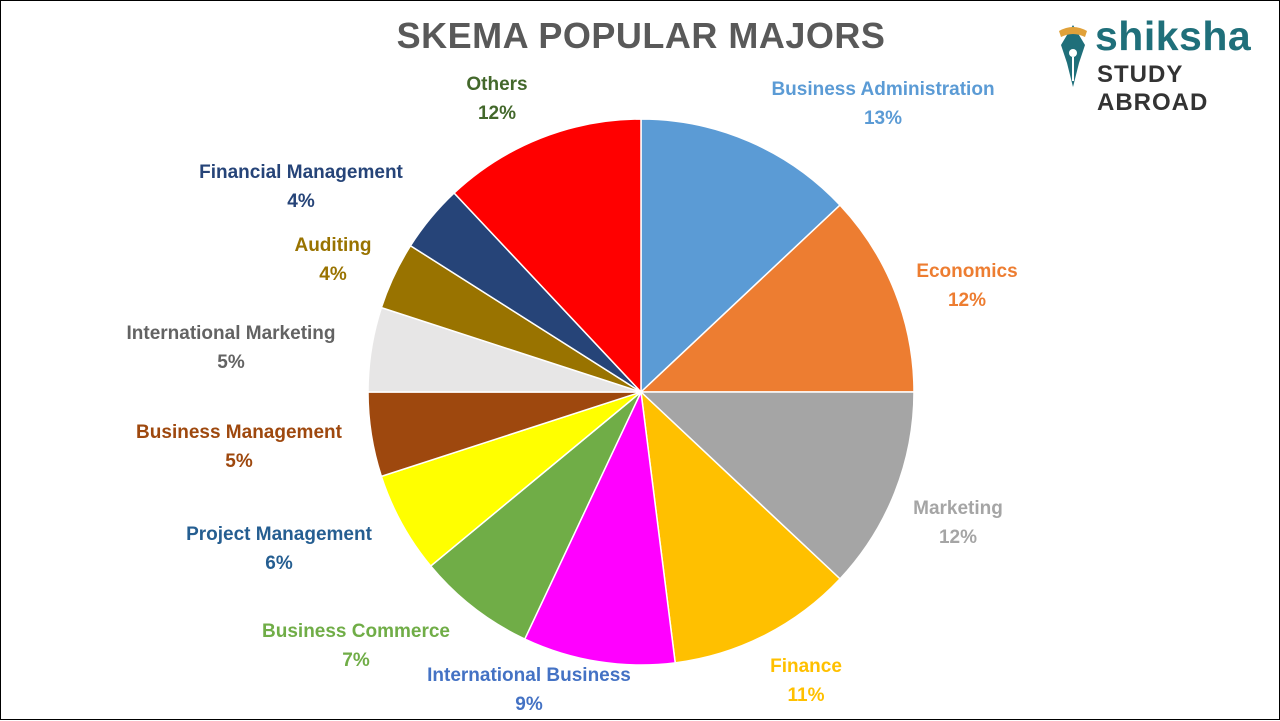  I want to click on slice-percent-label: 7%, so click(356, 660).